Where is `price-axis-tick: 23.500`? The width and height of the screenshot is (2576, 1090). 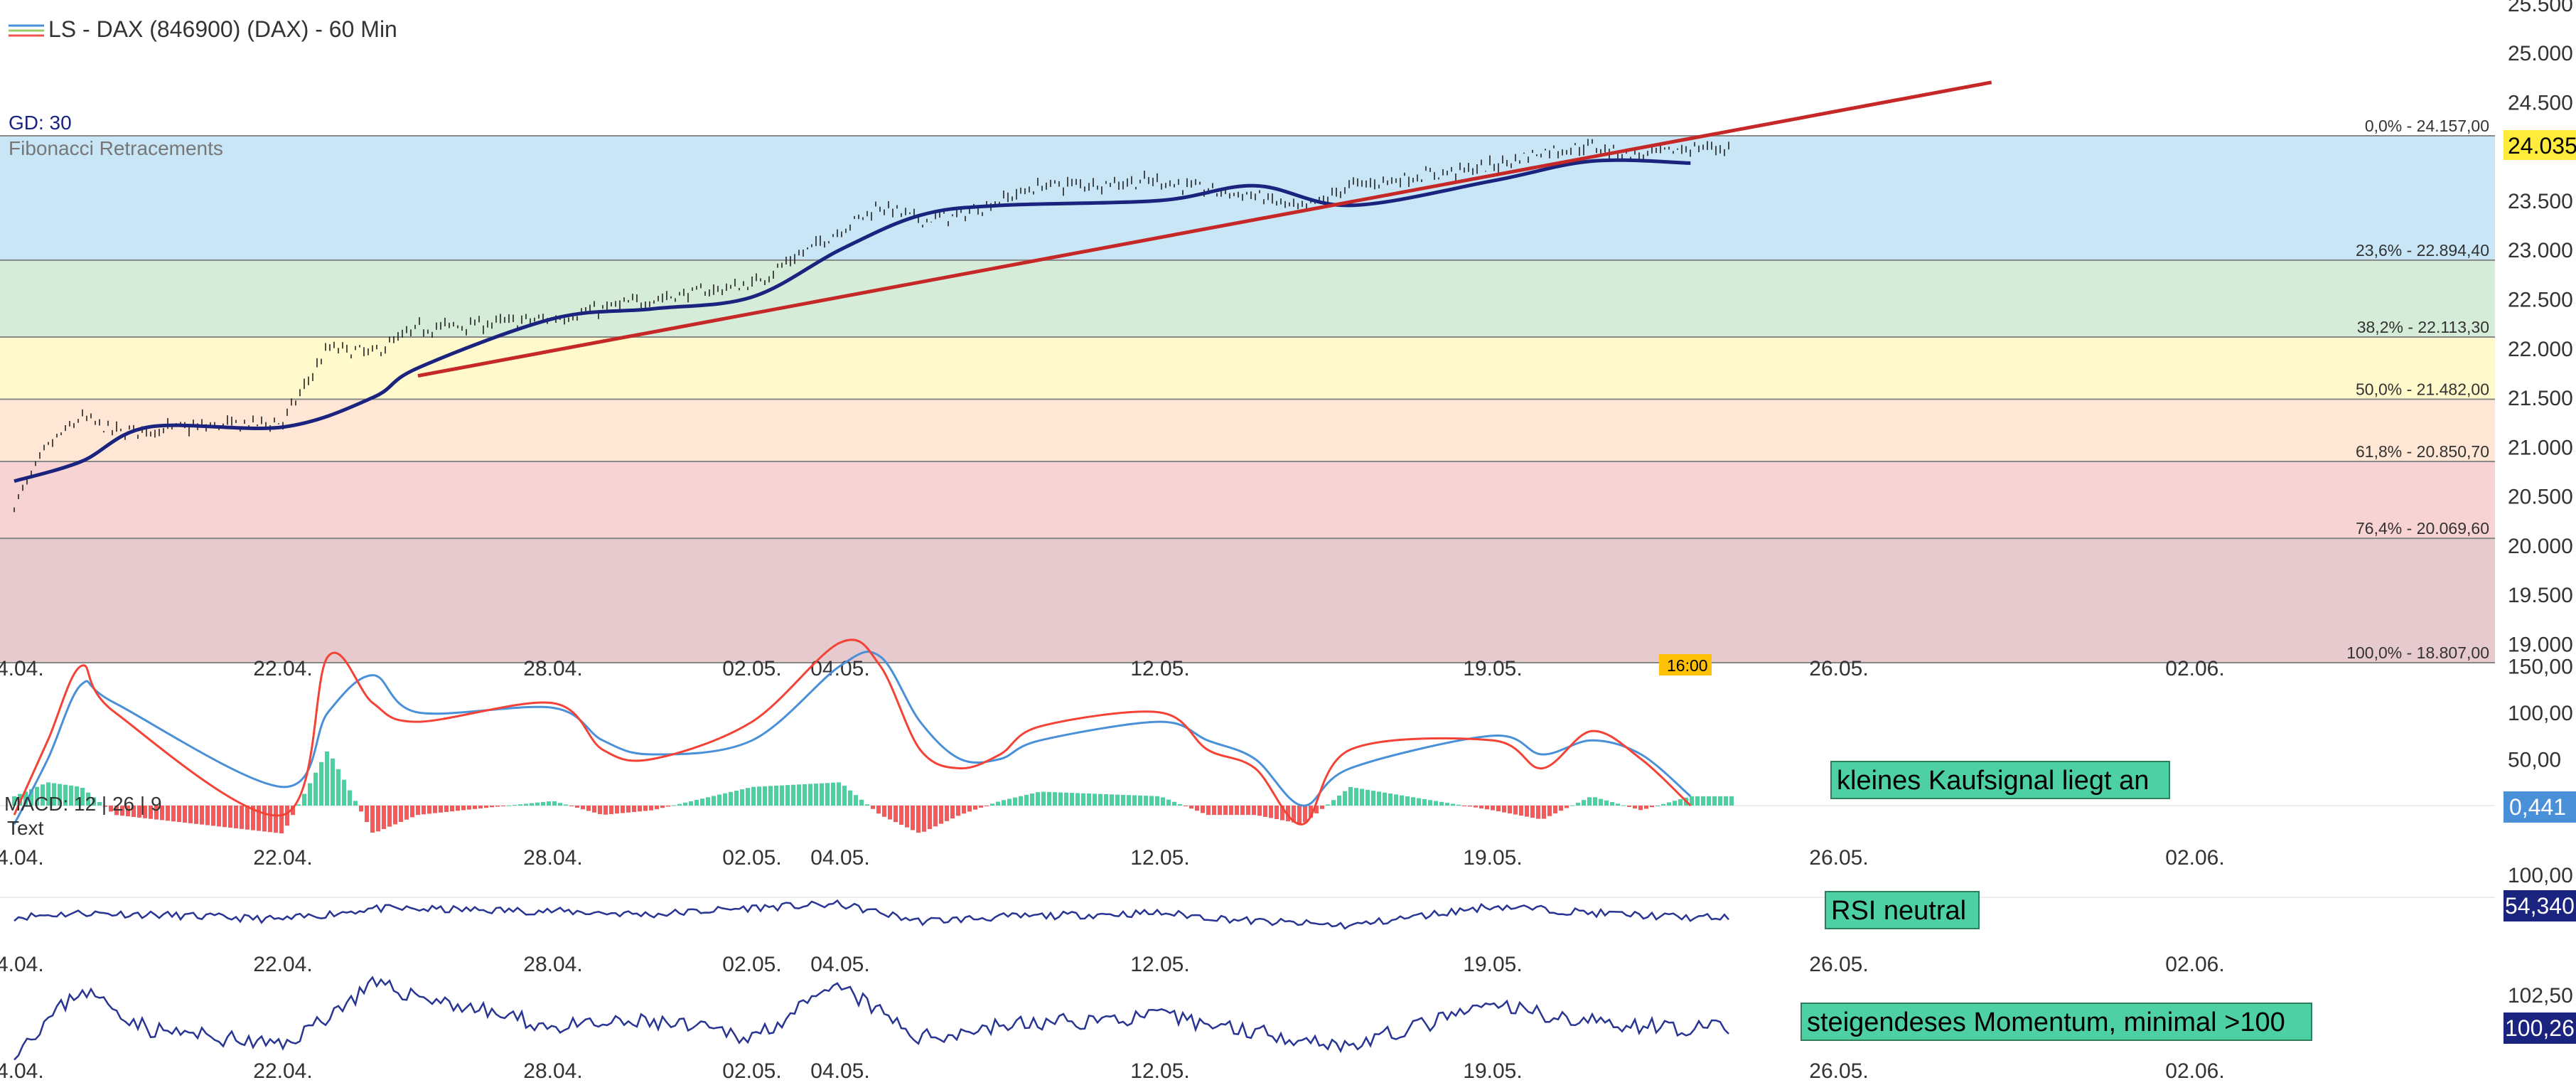
price-axis-tick: 23.500 is located at coordinates (2540, 201).